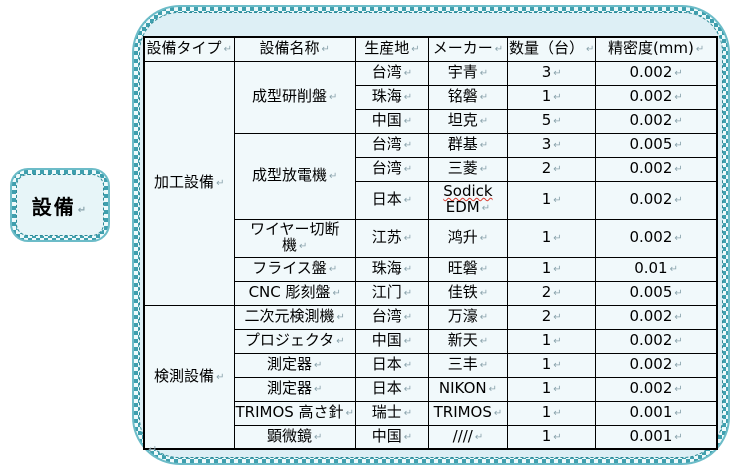  I want to click on cell-text: 坦克, so click(468, 121).